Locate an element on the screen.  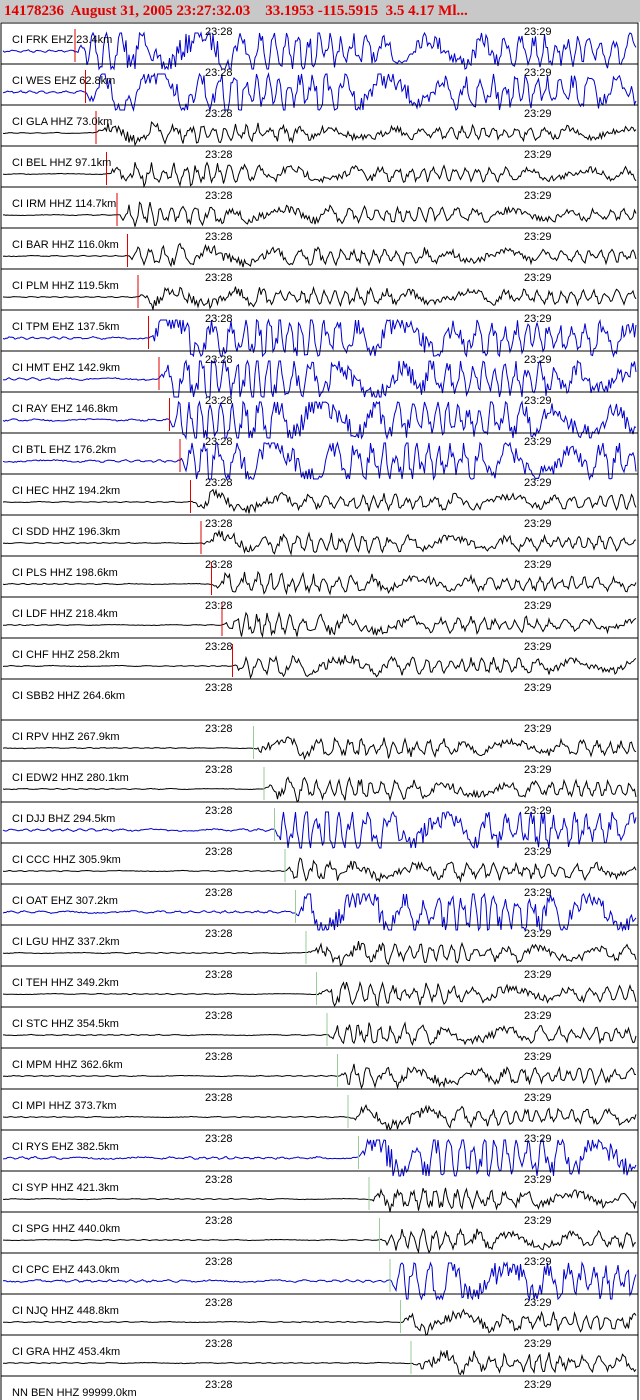
trace-label: CI LGU HHZ 337.2km is located at coordinates (66, 942).